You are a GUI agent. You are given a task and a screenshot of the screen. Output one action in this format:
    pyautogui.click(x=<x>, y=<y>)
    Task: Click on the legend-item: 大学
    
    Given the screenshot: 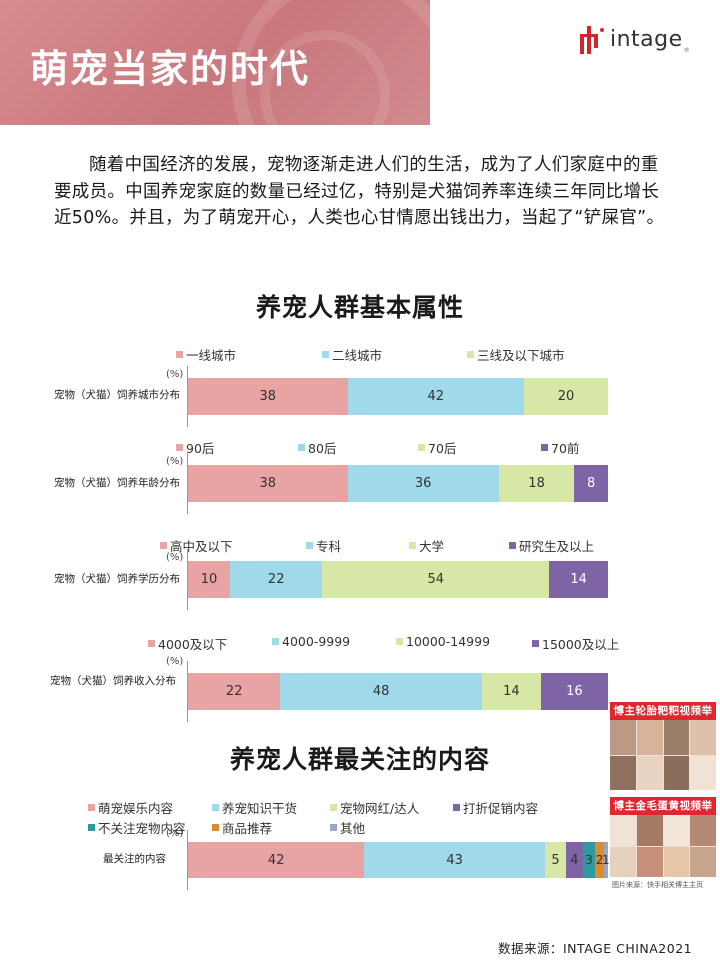 What is the action you would take?
    pyautogui.click(x=426, y=545)
    